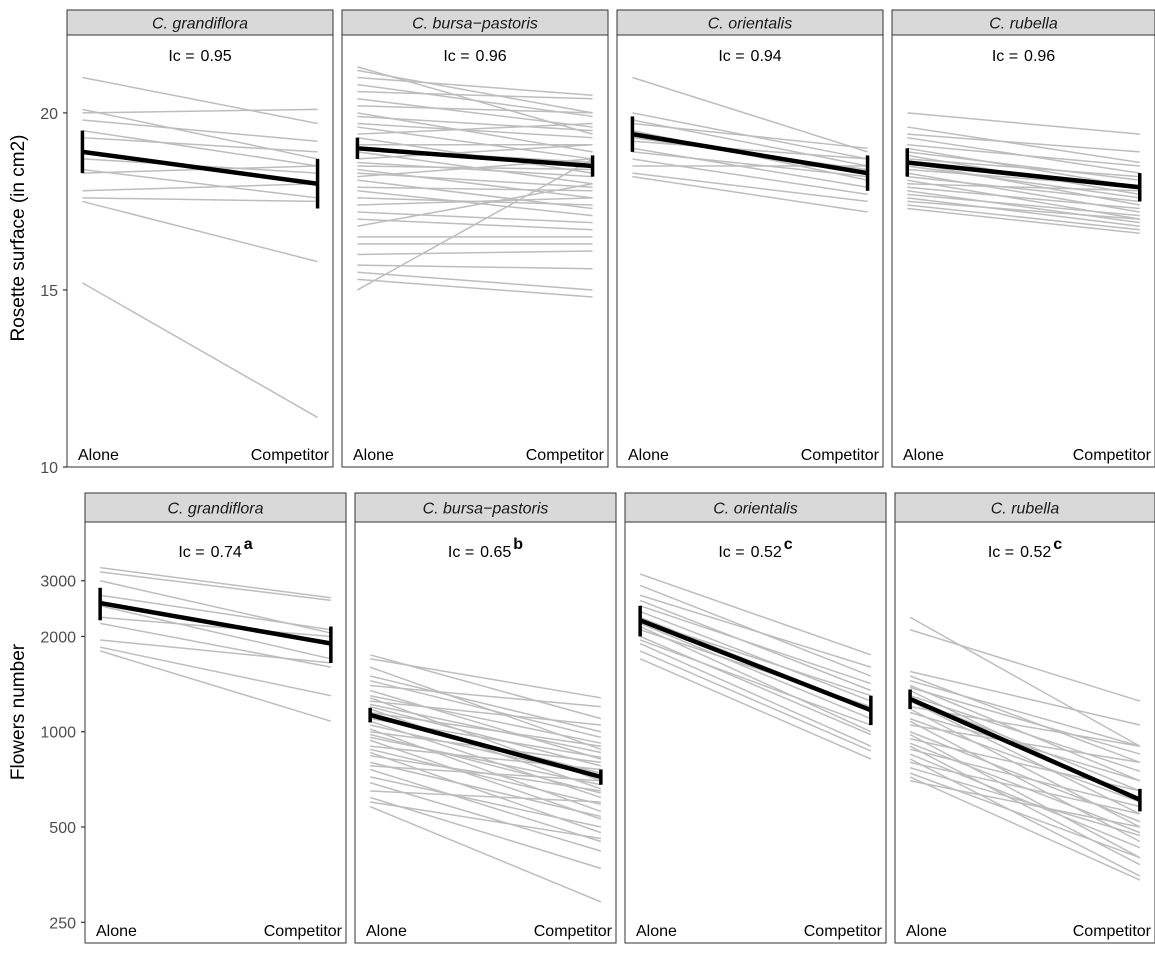  I want to click on facet-title: C. rubella, so click(1023, 24).